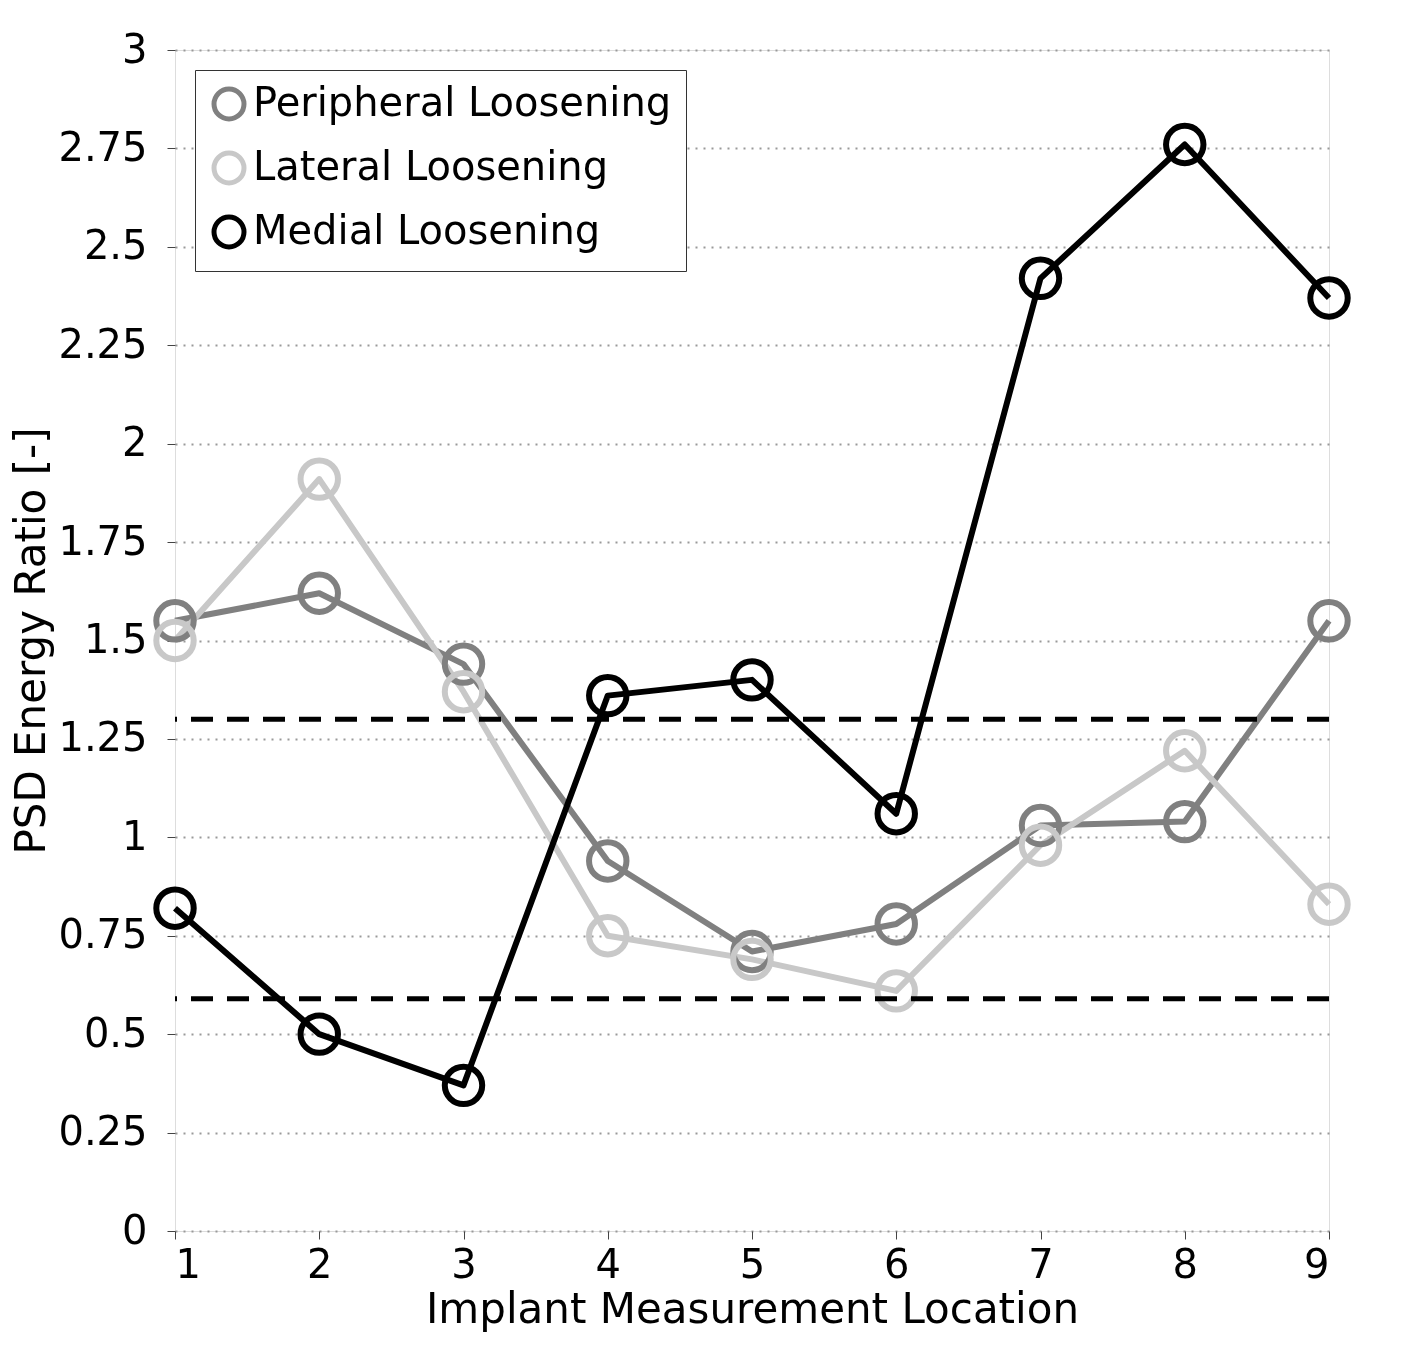 This screenshot has width=1414, height=1358. What do you see at coordinates (103, 146) in the screenshot?
I see `y-tick-label: 2.75` at bounding box center [103, 146].